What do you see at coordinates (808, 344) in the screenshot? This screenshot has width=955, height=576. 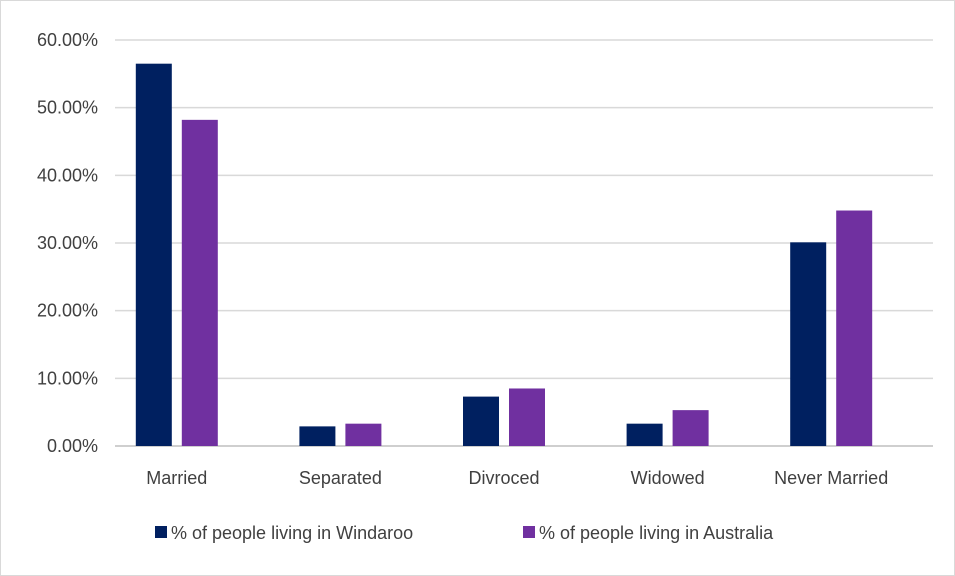 I see `bar-windaroo-never-married` at bounding box center [808, 344].